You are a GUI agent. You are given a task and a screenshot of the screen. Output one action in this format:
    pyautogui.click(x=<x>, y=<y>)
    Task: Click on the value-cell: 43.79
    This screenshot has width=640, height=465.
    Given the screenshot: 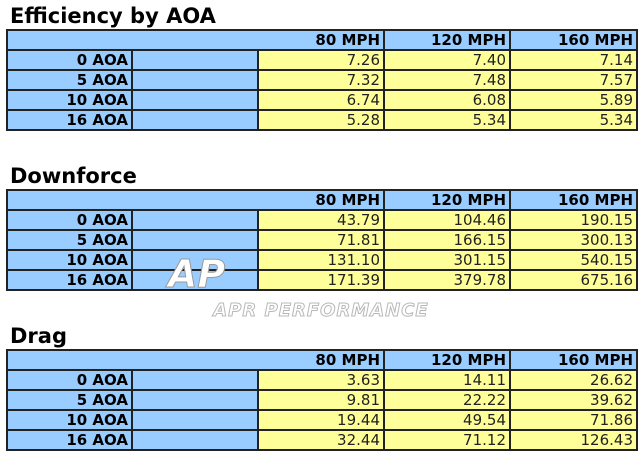 What is the action you would take?
    pyautogui.click(x=321, y=220)
    